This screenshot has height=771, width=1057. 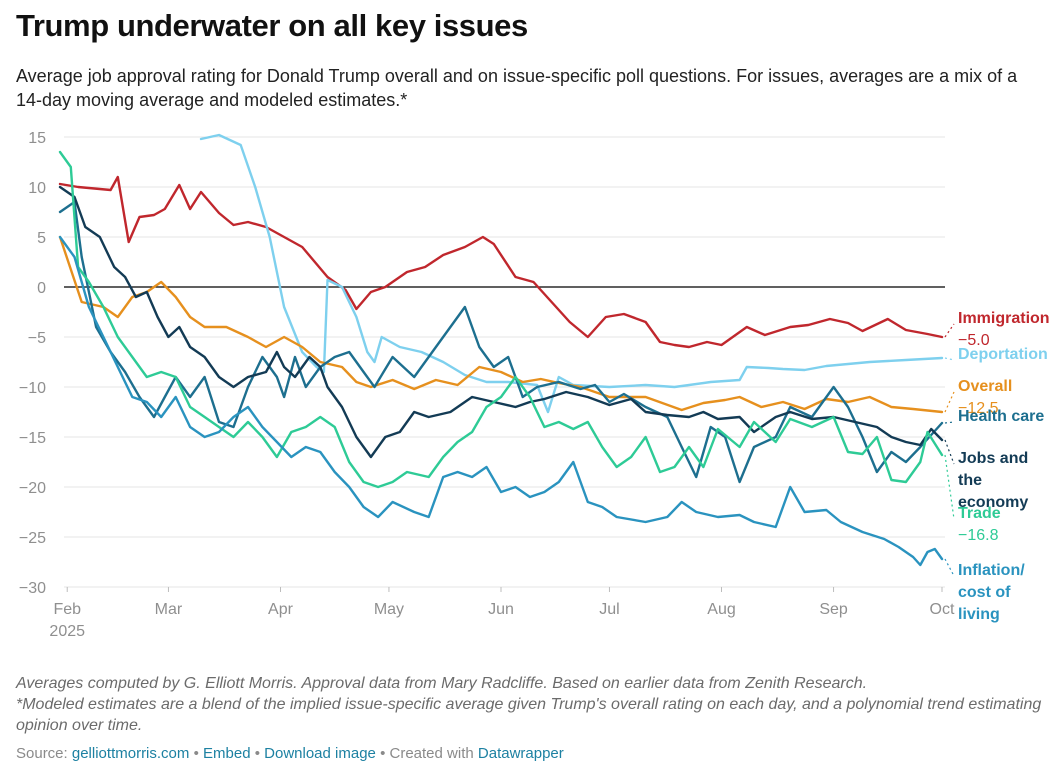 I want to click on x-tick-label: Feb, so click(x=67, y=609).